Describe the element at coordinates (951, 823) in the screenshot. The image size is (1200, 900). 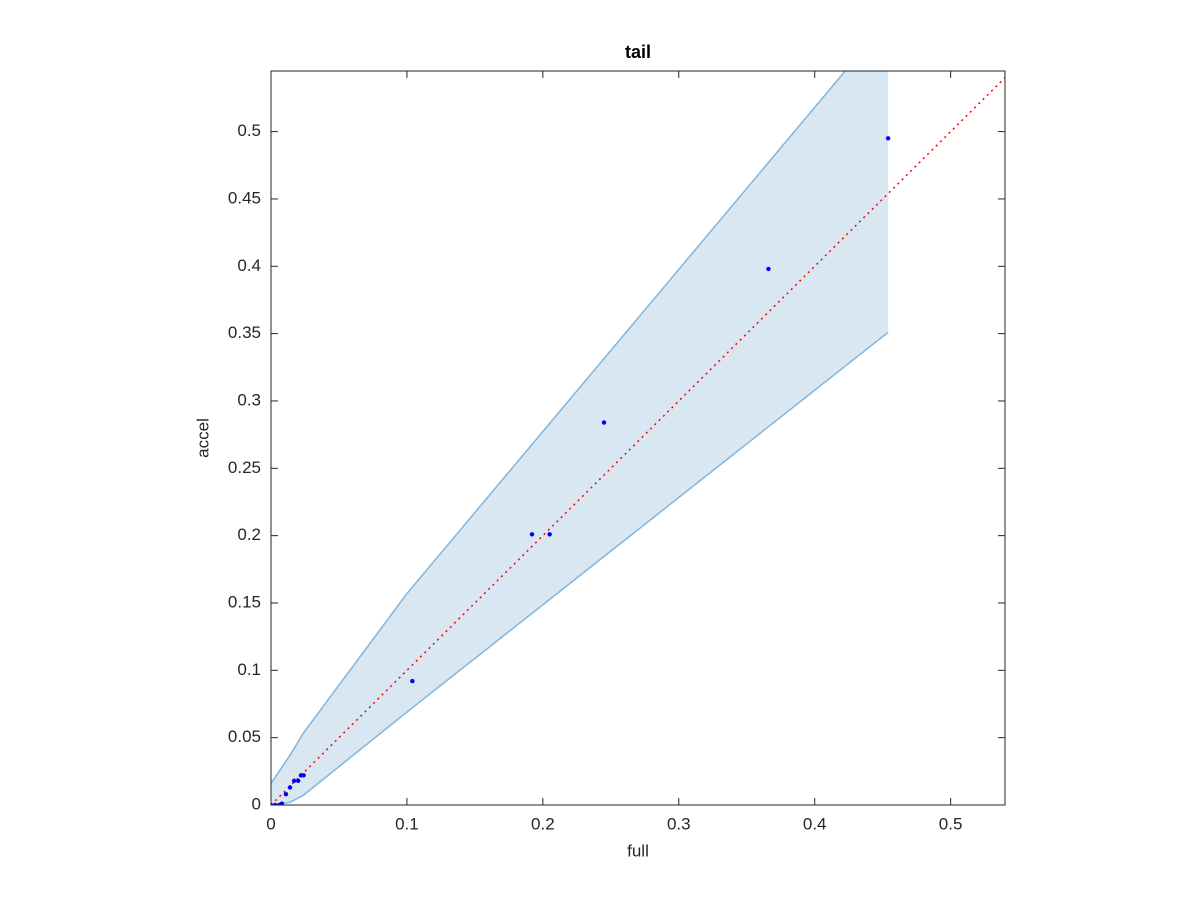
I see `x-tick-label: 0.5` at that location.